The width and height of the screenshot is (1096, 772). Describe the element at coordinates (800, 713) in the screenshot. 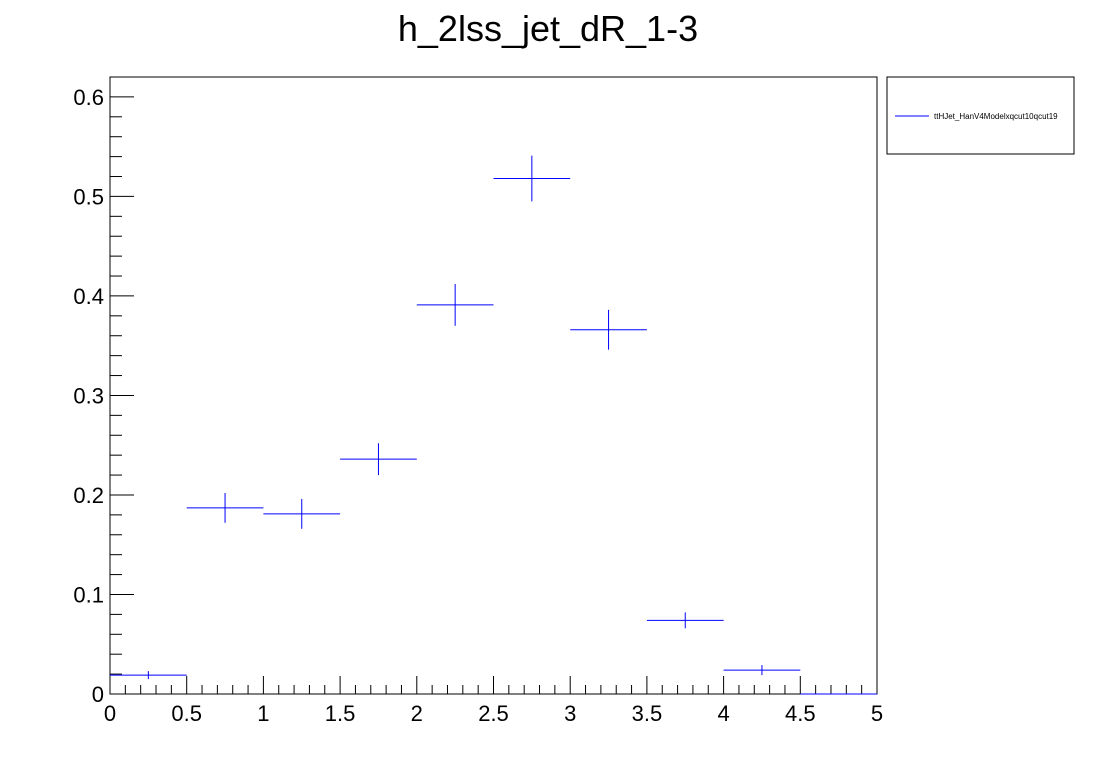

I see `x-tick-label: 4.5` at that location.